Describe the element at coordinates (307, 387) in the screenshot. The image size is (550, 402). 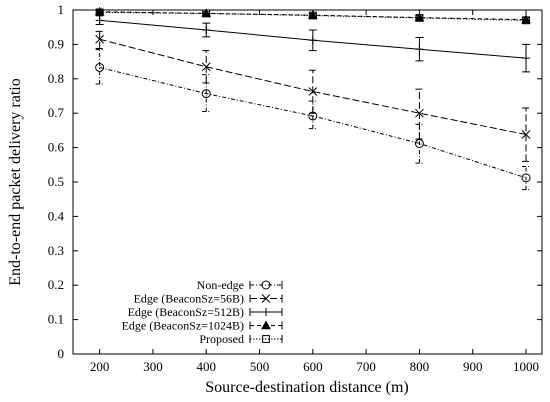
I see `x-axis-label: Source-destination distance (m)` at that location.